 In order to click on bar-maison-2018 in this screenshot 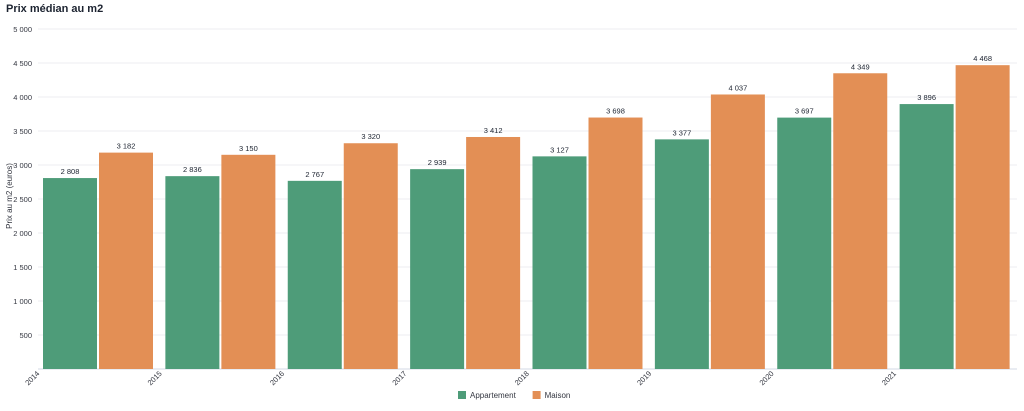, I will do `click(615, 243)`.